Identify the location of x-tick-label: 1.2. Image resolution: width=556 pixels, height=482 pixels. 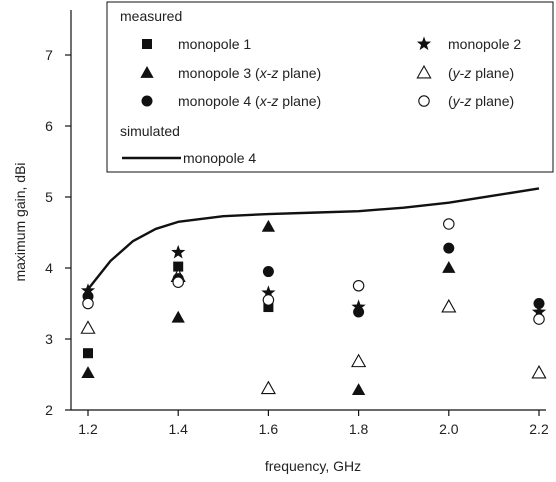
(88, 429).